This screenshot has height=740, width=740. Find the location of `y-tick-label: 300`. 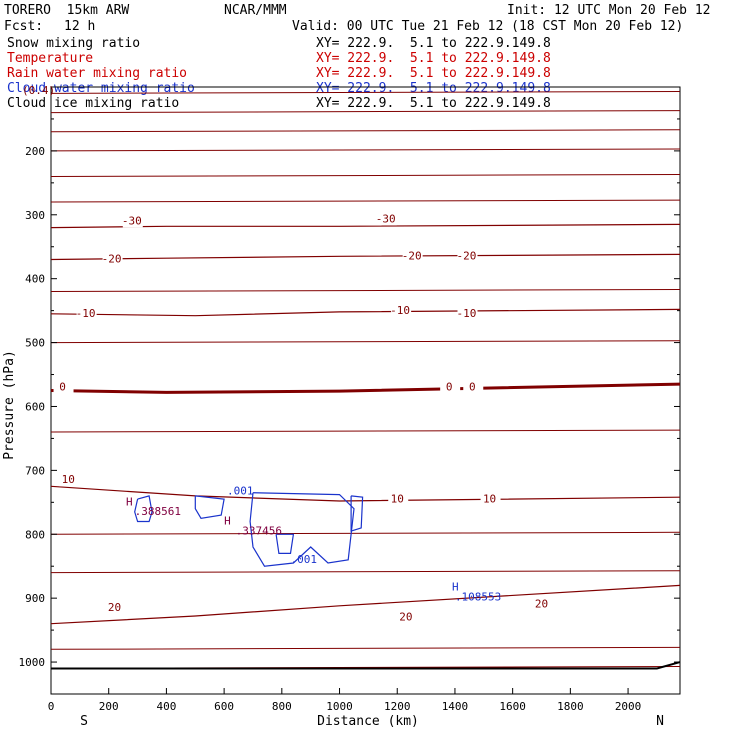

y-tick-label: 300 is located at coordinates (35, 215).